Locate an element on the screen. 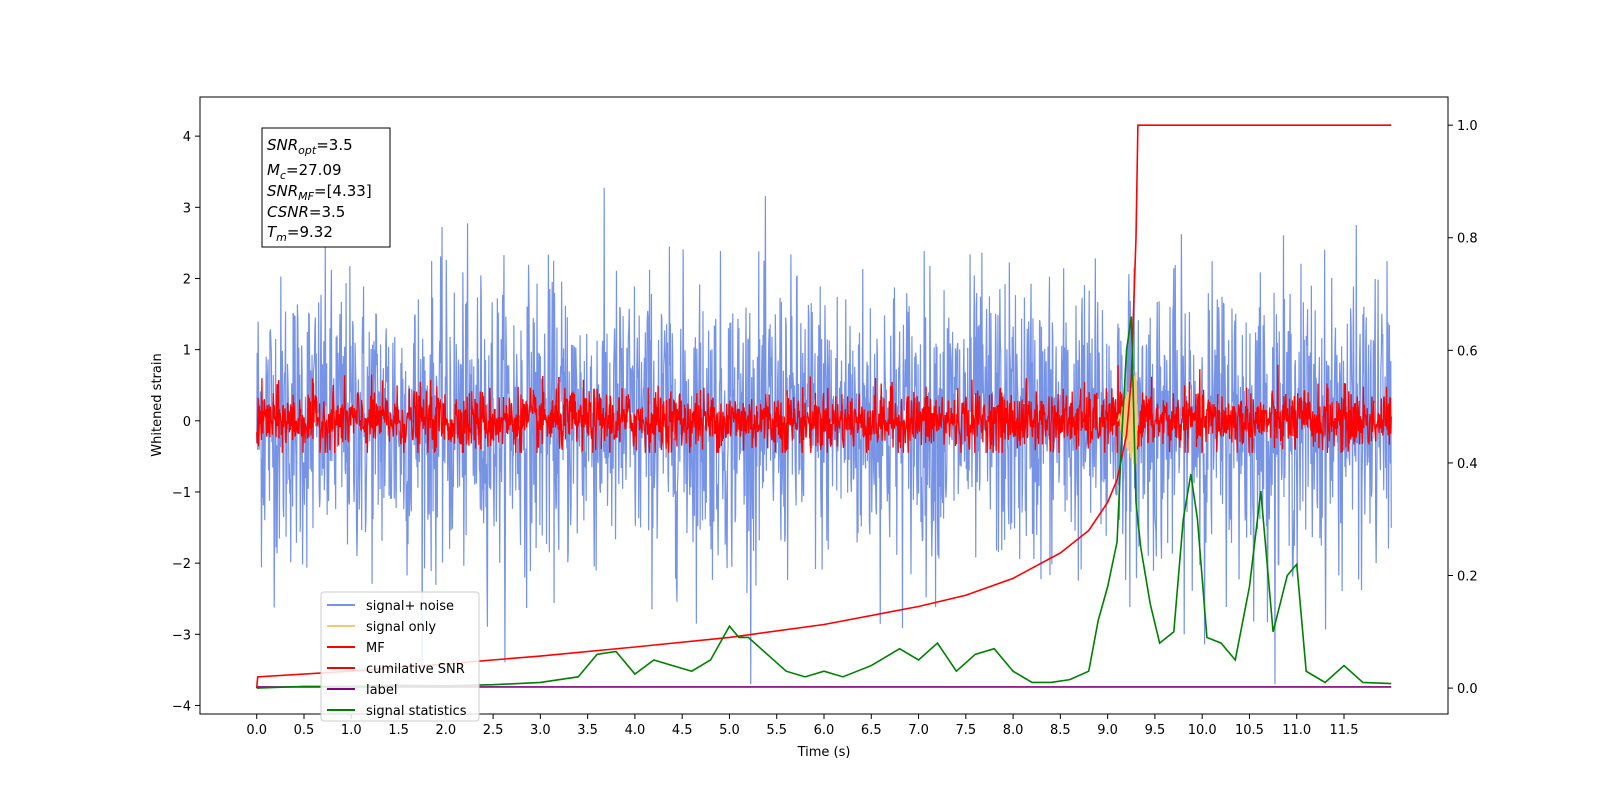 The image size is (1600, 800). x-tick-label: 8.5 is located at coordinates (1060, 730).